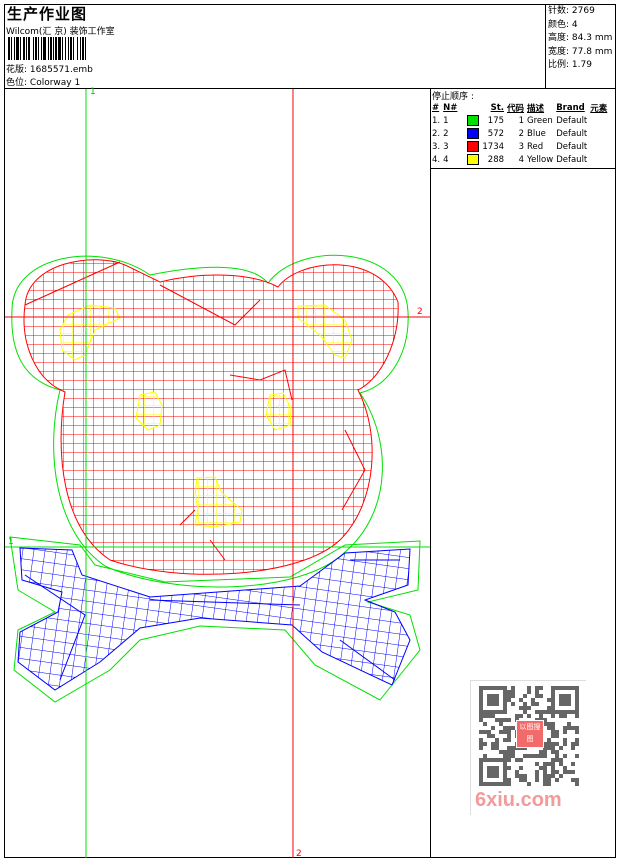 Image resolution: width=620 pixels, height=861 pixels. Describe the element at coordinates (518, 800) in the screenshot. I see `watermark-text: 6xiu.com` at that location.